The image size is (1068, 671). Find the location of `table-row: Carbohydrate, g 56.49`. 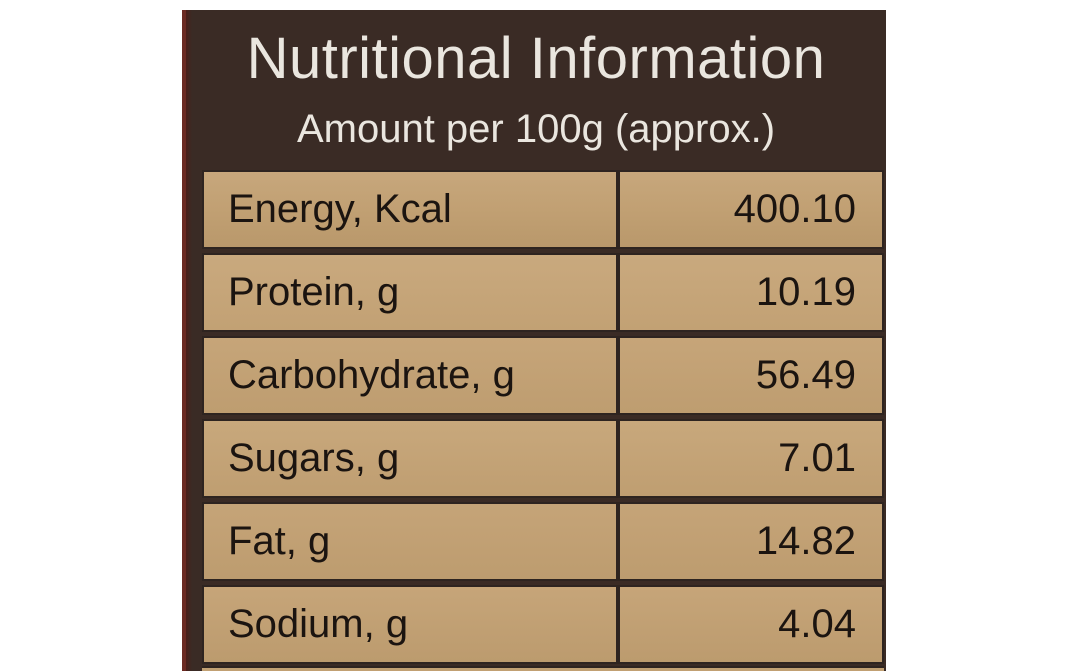

table-row: Carbohydrate, g 56.49 is located at coordinates (543, 375).